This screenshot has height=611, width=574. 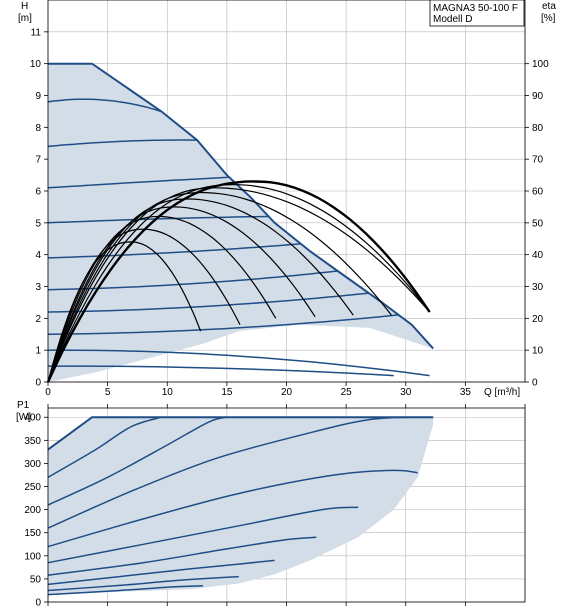 I want to click on model-label-box: MAGNA3 50-100 F Modell D, so click(x=477, y=13).